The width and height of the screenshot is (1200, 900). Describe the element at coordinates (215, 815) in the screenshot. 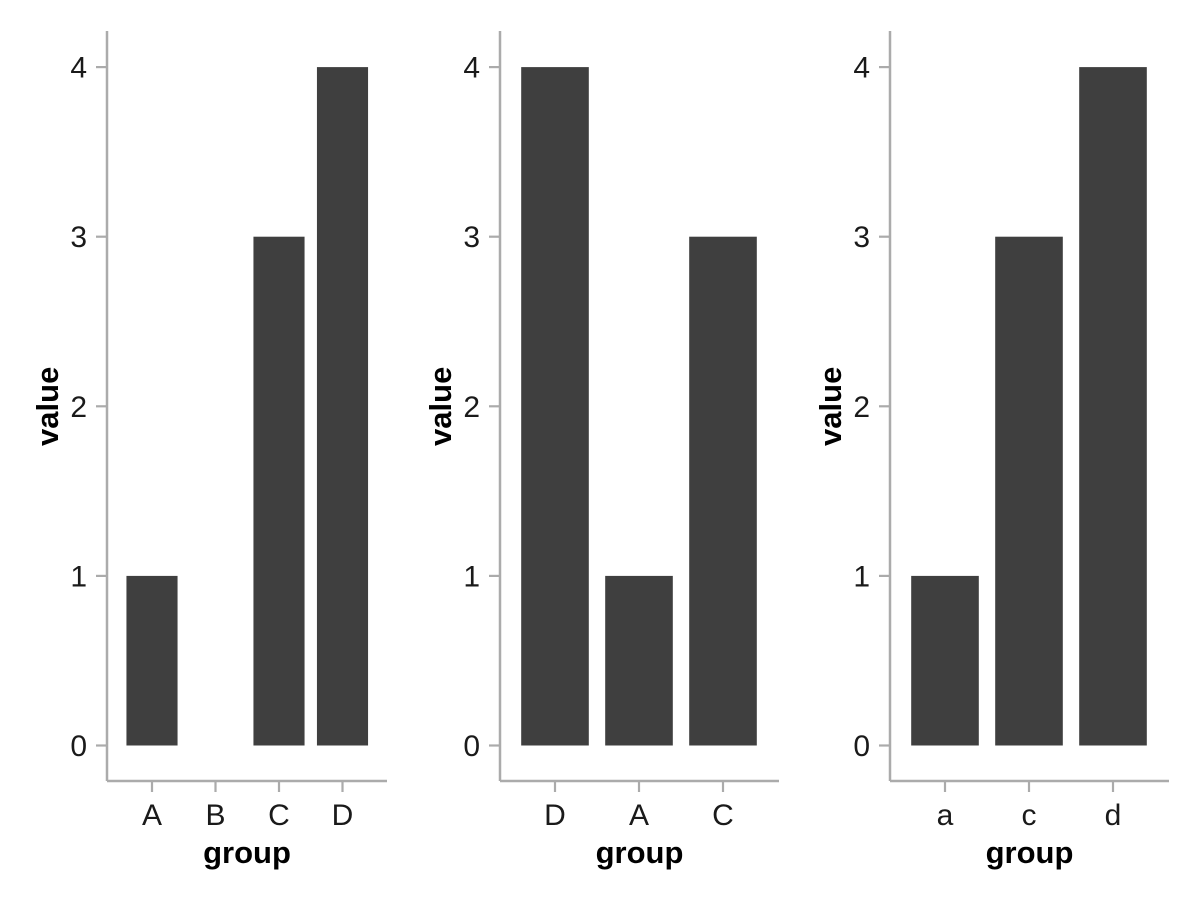

I see `x-tick-label: B` at that location.